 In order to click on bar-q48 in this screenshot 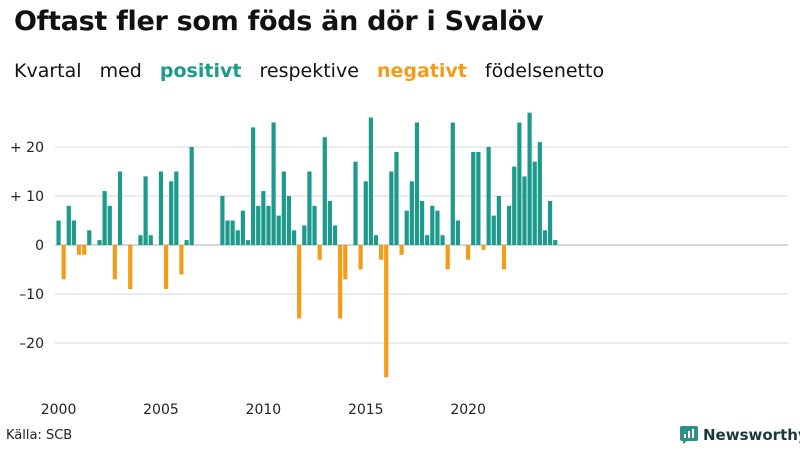, I will do `click(299, 282)`.